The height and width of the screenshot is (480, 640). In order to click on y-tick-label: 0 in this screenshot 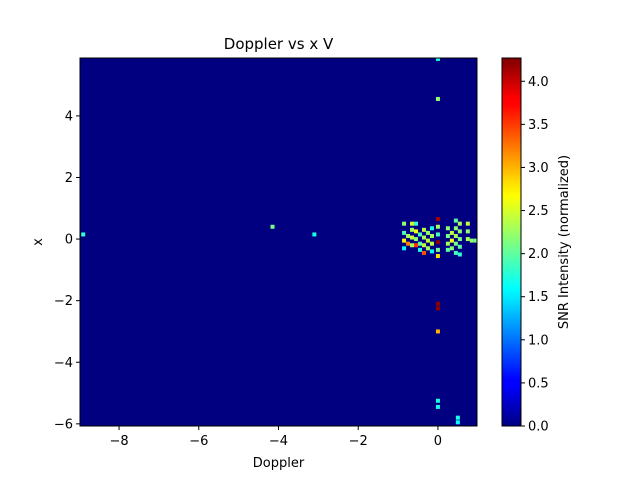, I will do `click(69, 240)`.